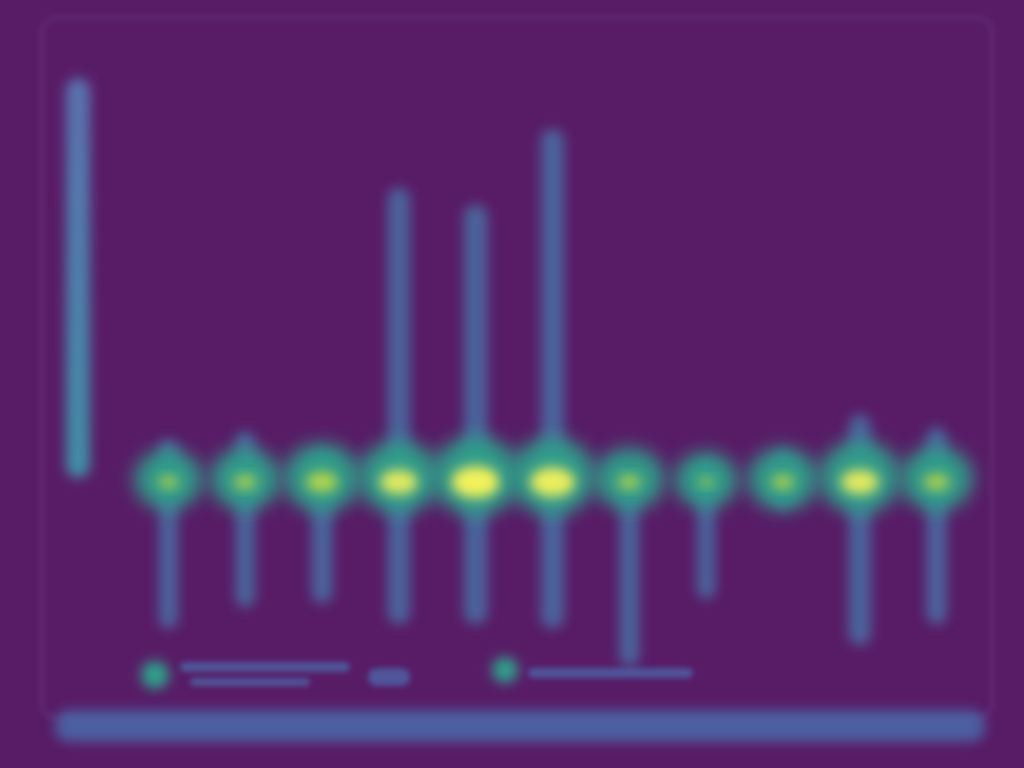  I want to click on y-axis, so click(117, 308).